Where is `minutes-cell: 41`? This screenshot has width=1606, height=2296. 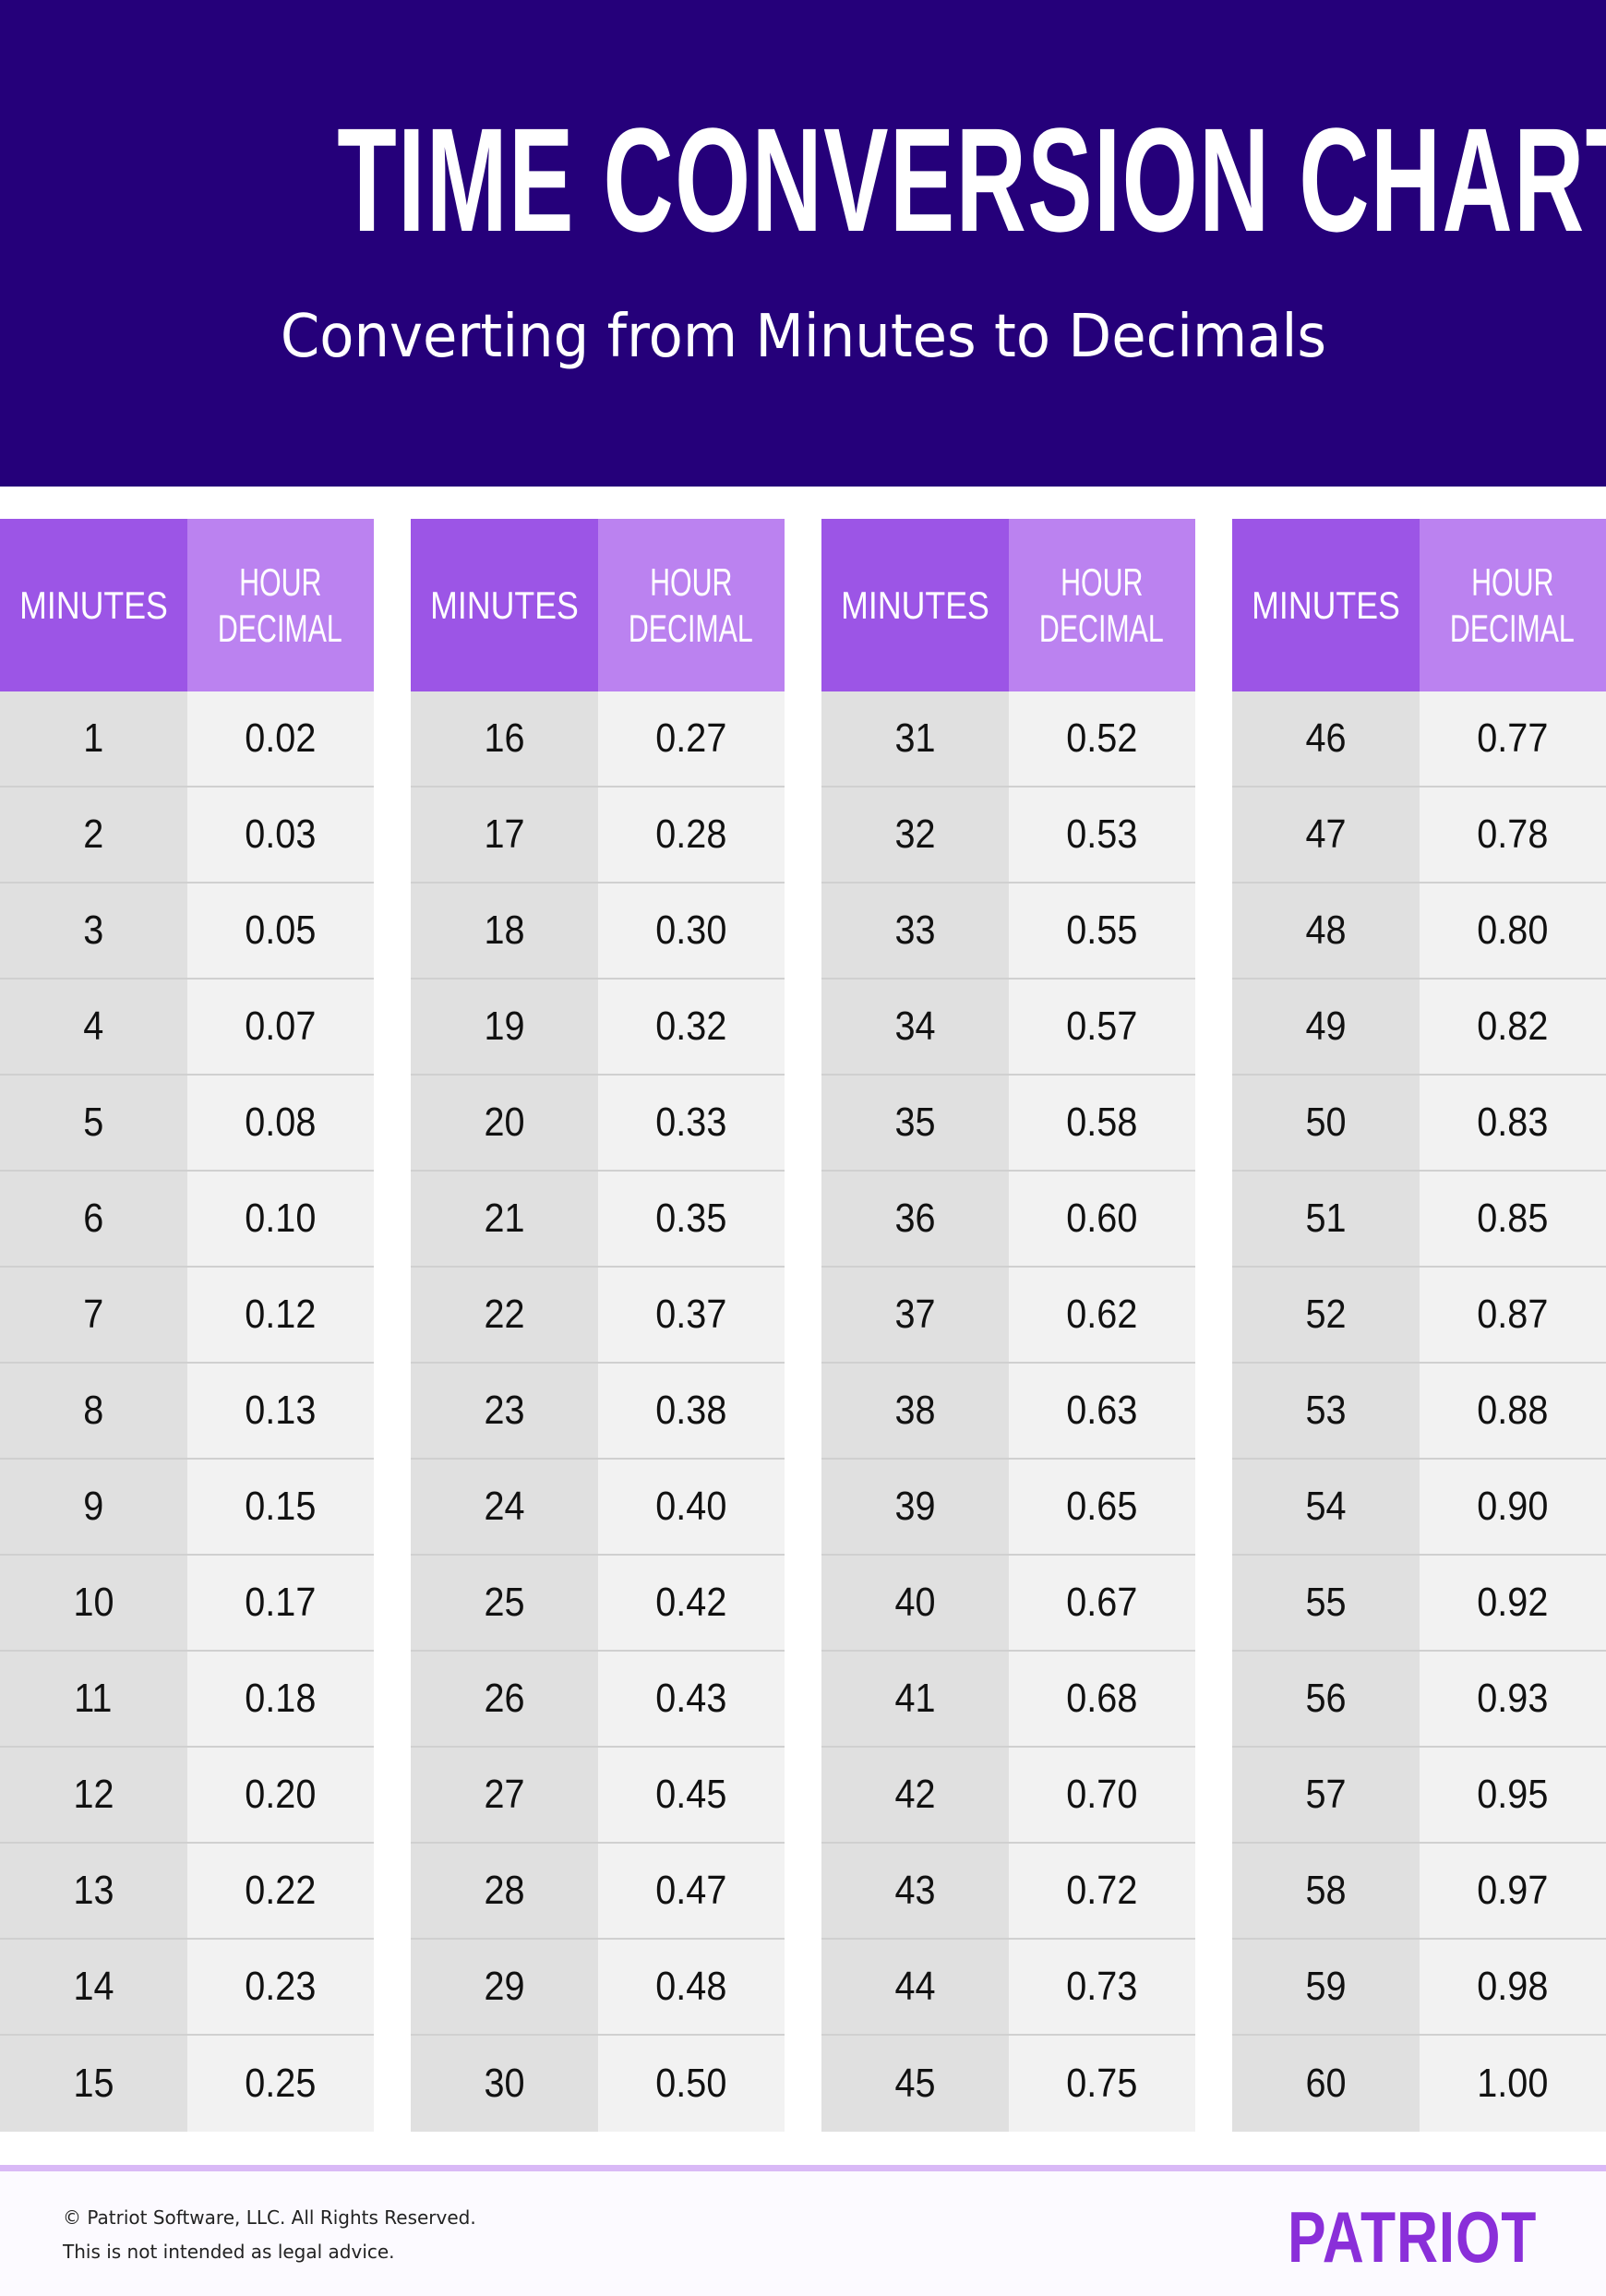 minutes-cell: 41 is located at coordinates (915, 1699).